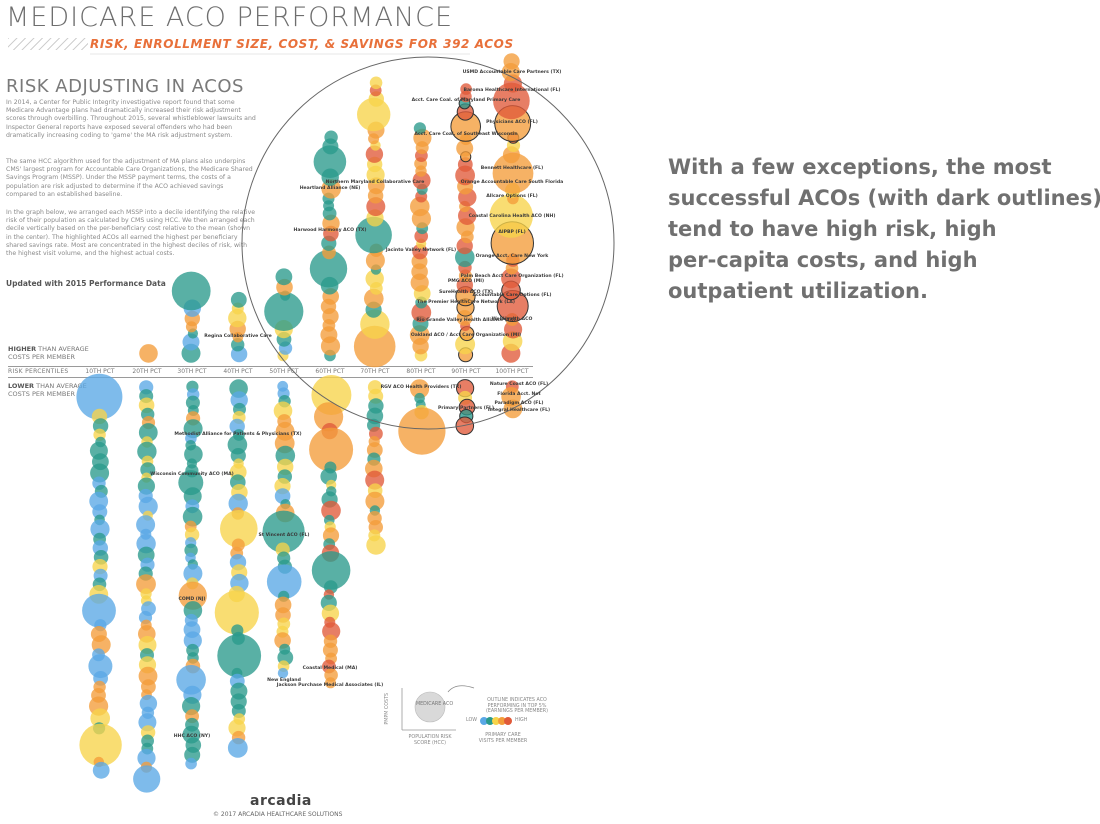 Image resolution: width=1100 pixels, height=824 pixels. What do you see at coordinates (421, 250) in the screenshot?
I see `aco-label: Jacinto Valley Network (FL)` at bounding box center [421, 250].